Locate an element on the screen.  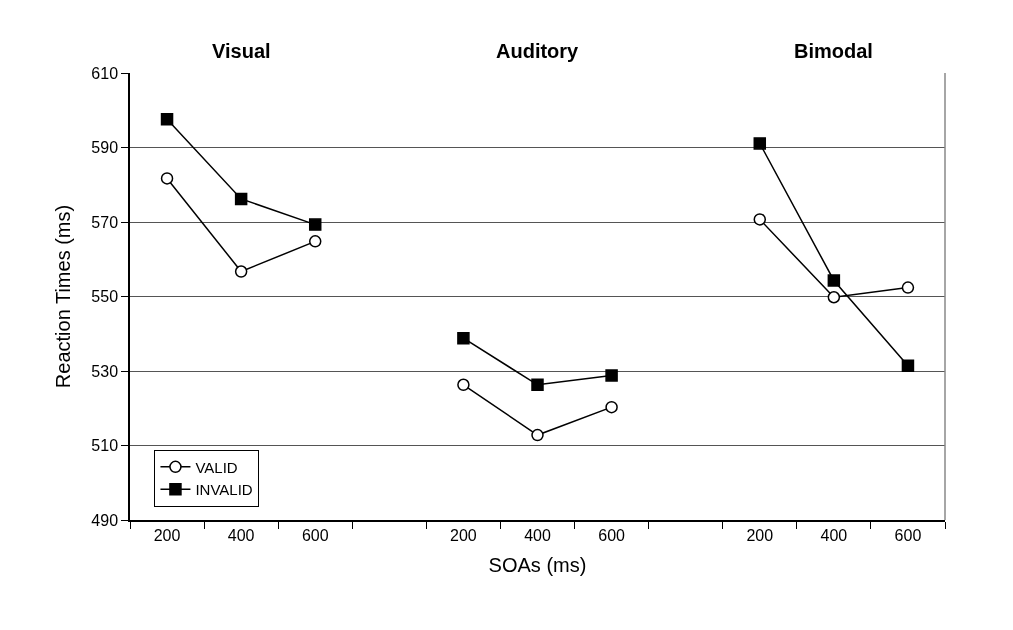
legend-label: VALID is located at coordinates (216, 467).